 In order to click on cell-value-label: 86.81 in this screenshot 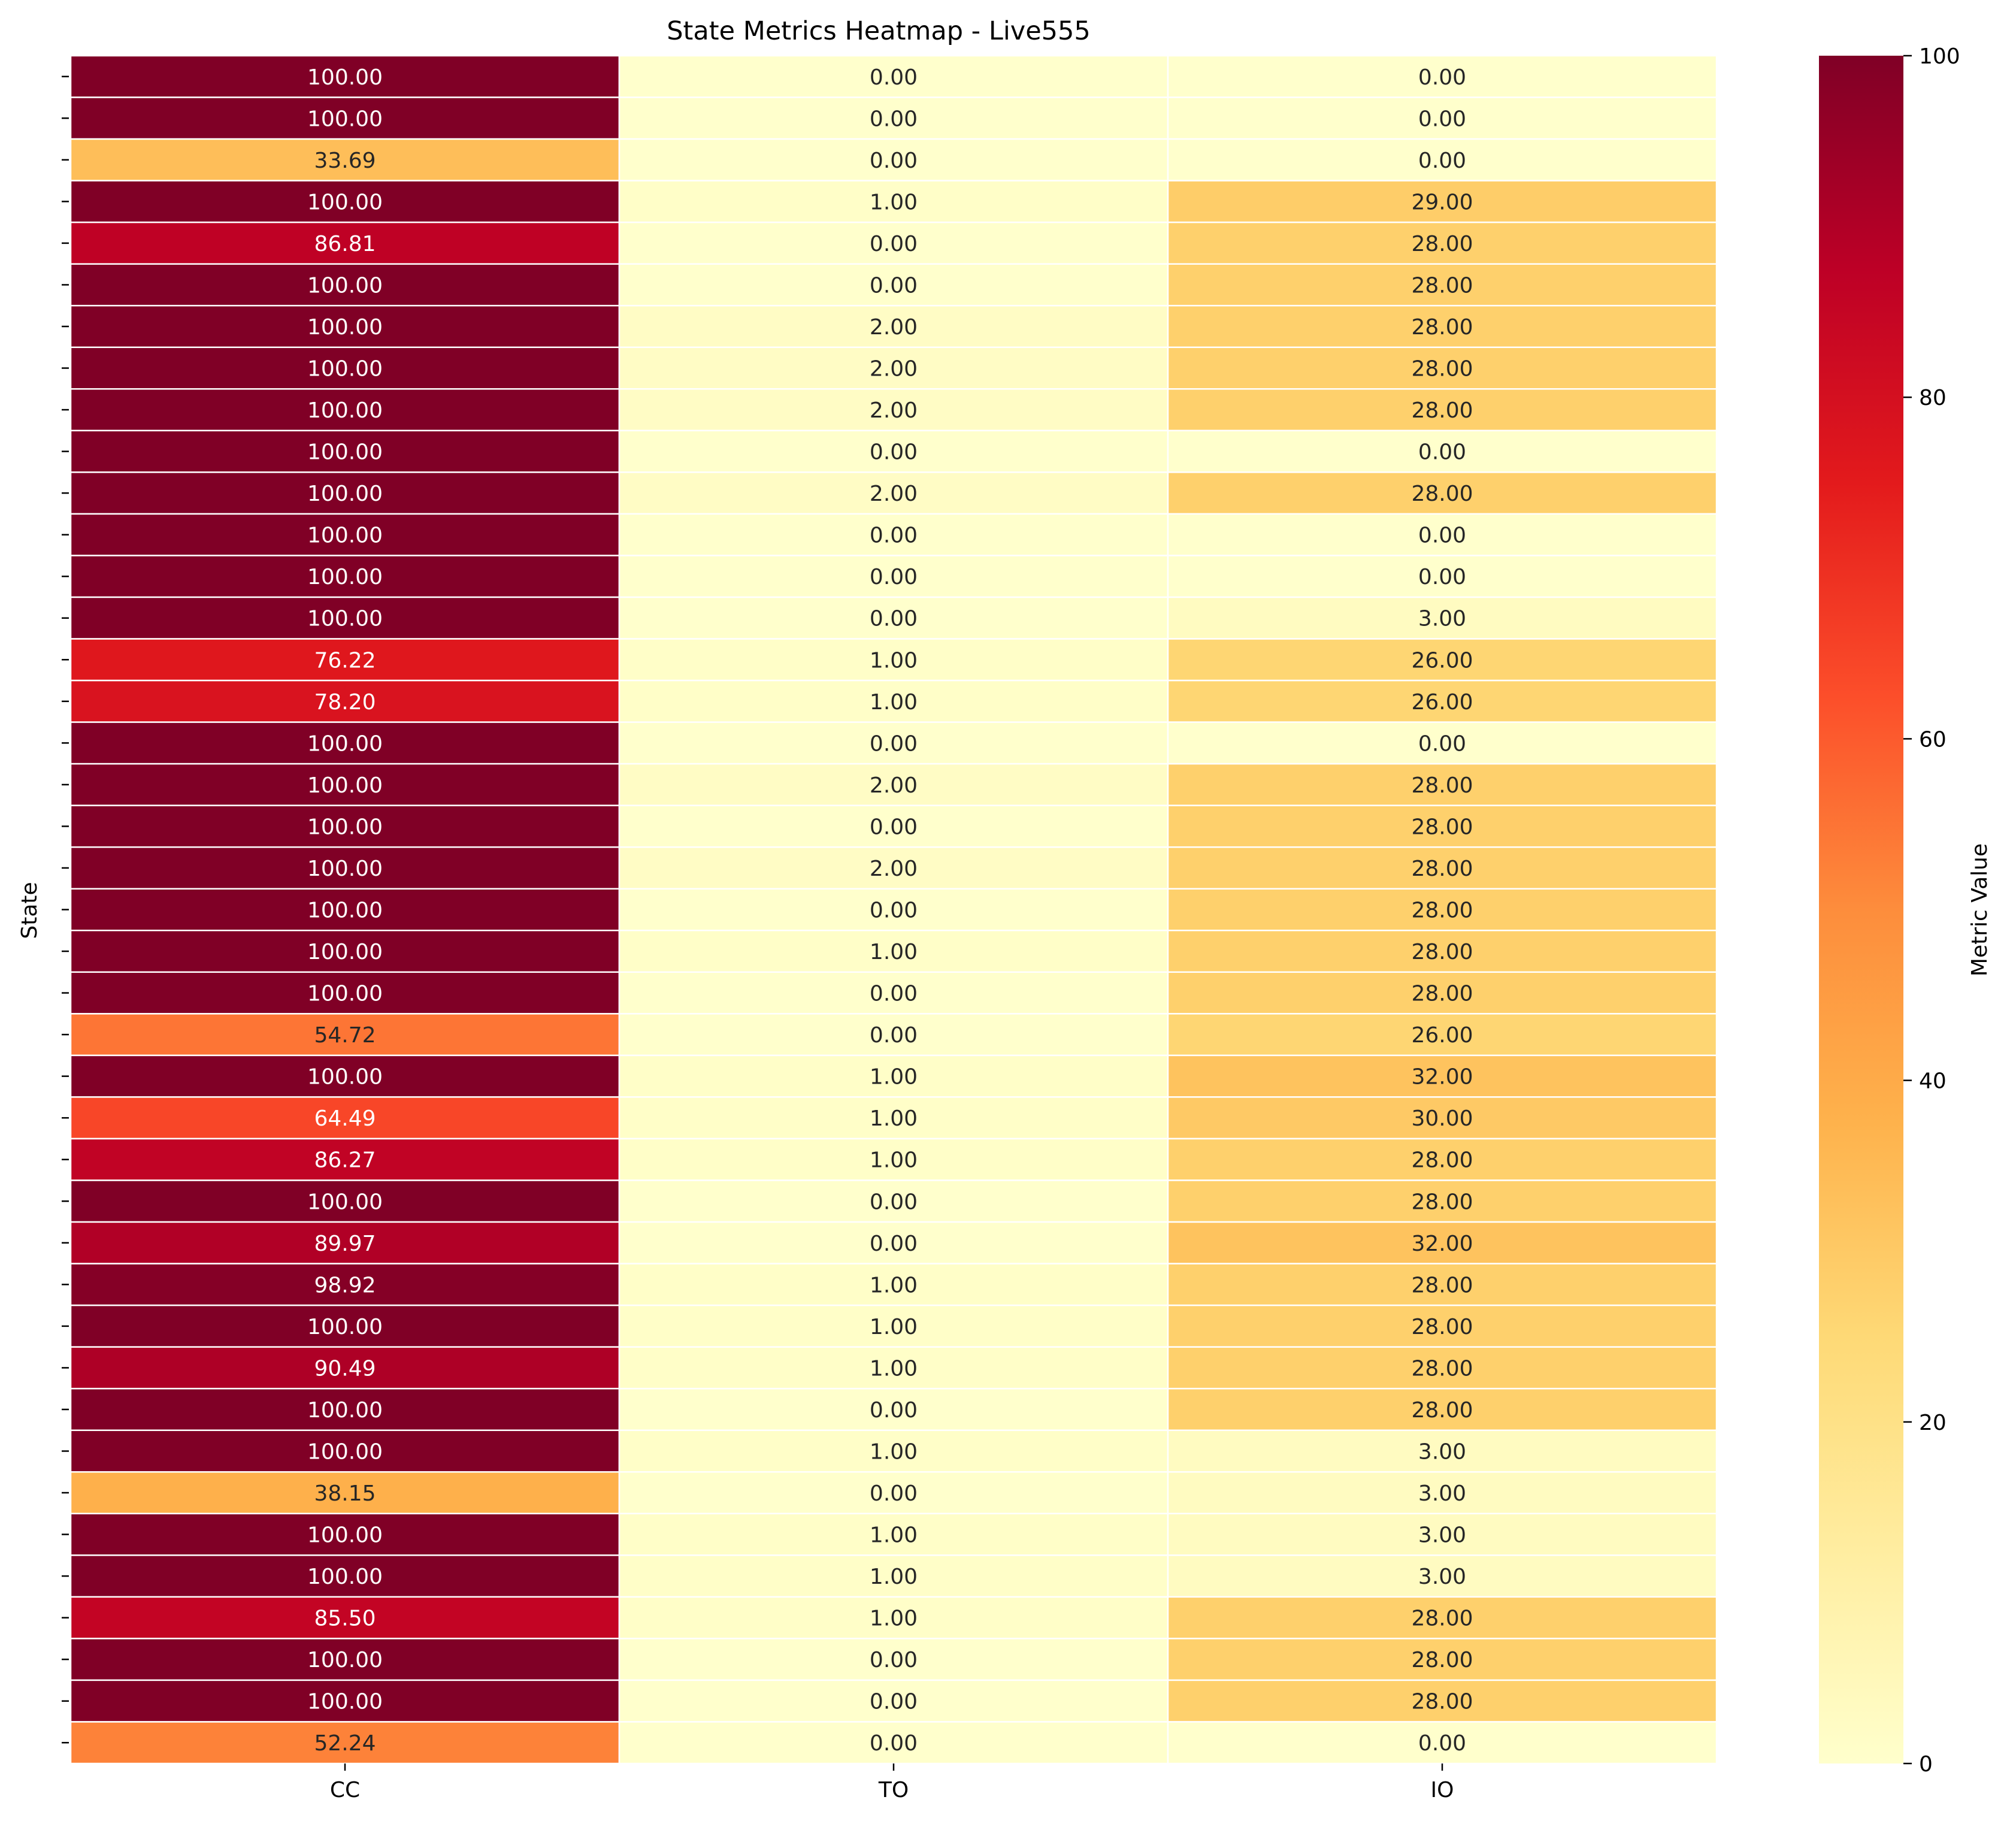, I will do `click(345, 244)`.